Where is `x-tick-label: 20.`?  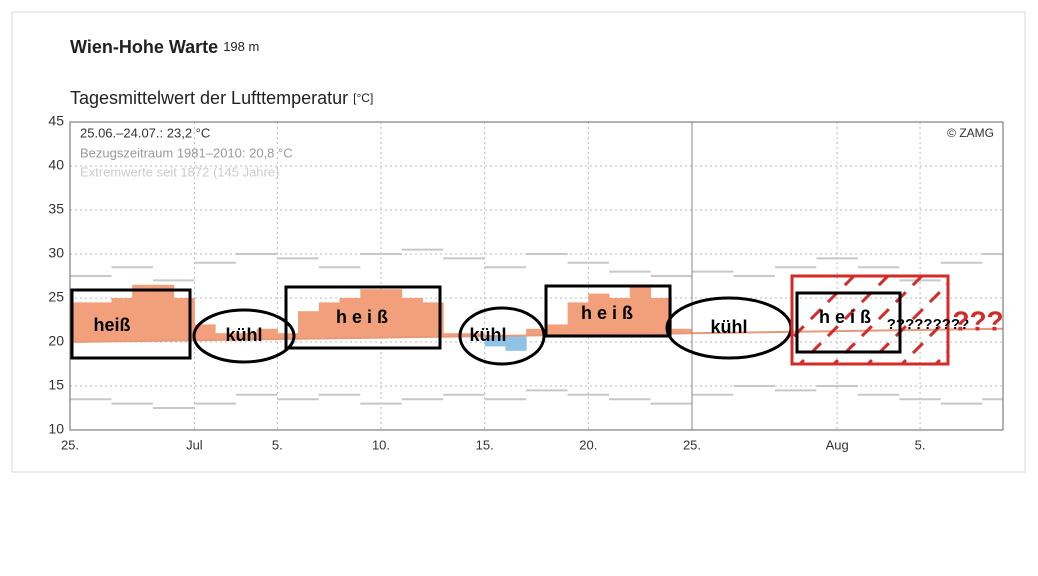
x-tick-label: 20. is located at coordinates (588, 444).